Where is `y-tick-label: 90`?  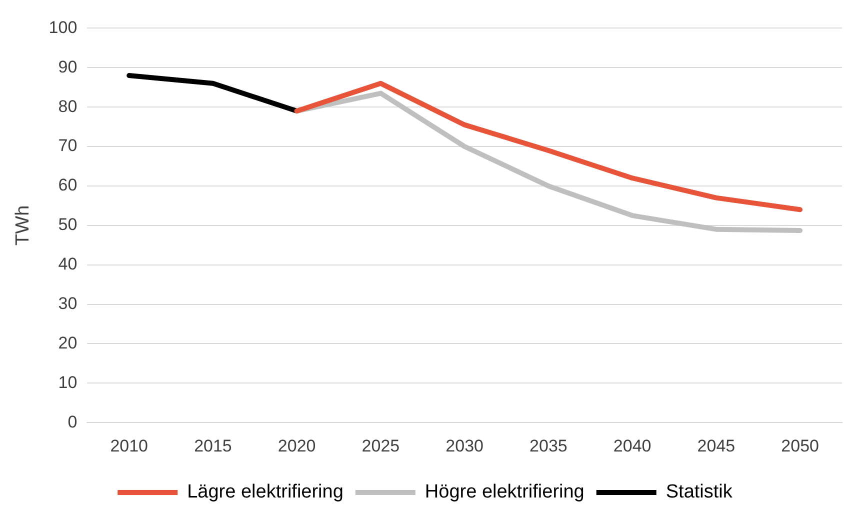 y-tick-label: 90 is located at coordinates (68, 66).